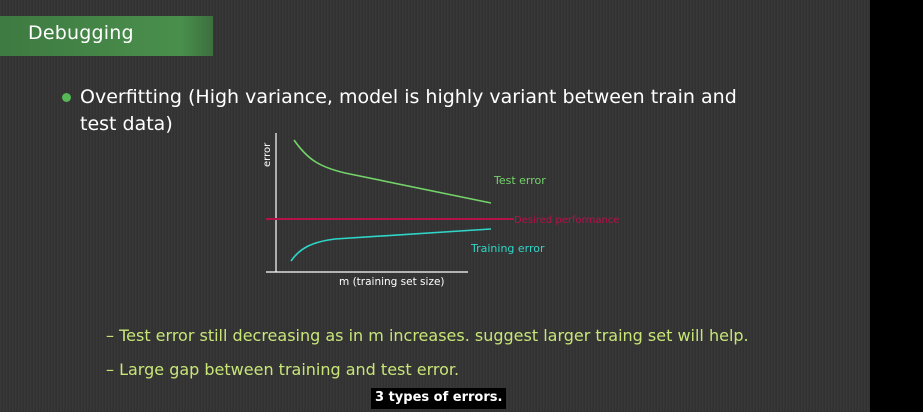 Image resolution: width=923 pixels, height=412 pixels. I want to click on video-caption: 3 types of errors., so click(439, 398).